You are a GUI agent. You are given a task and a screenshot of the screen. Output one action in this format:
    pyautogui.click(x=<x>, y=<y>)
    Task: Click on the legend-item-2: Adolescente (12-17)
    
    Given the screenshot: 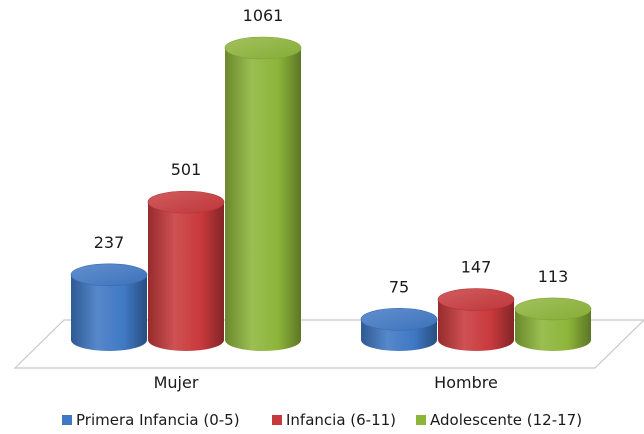 What is the action you would take?
    pyautogui.click(x=499, y=420)
    